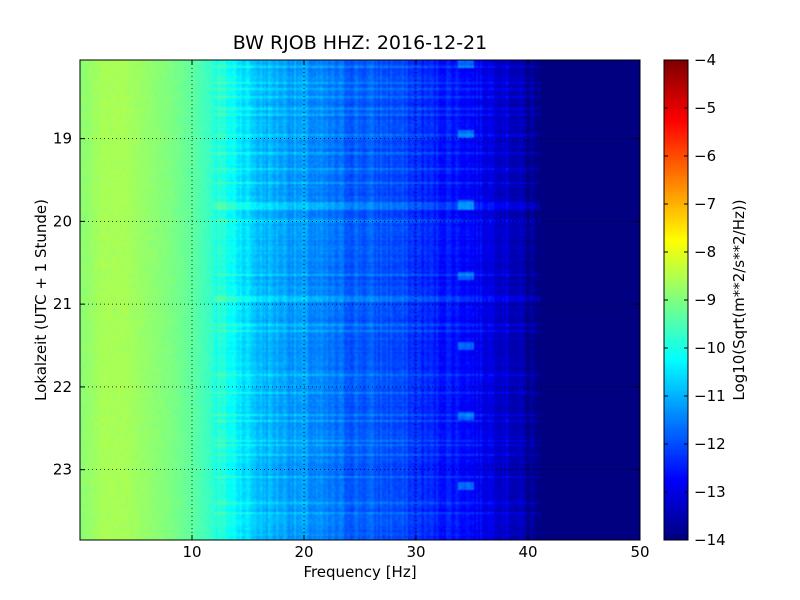 This screenshot has height=600, width=800. Describe the element at coordinates (62, 139) in the screenshot. I see `y-tick-label: 19` at that location.